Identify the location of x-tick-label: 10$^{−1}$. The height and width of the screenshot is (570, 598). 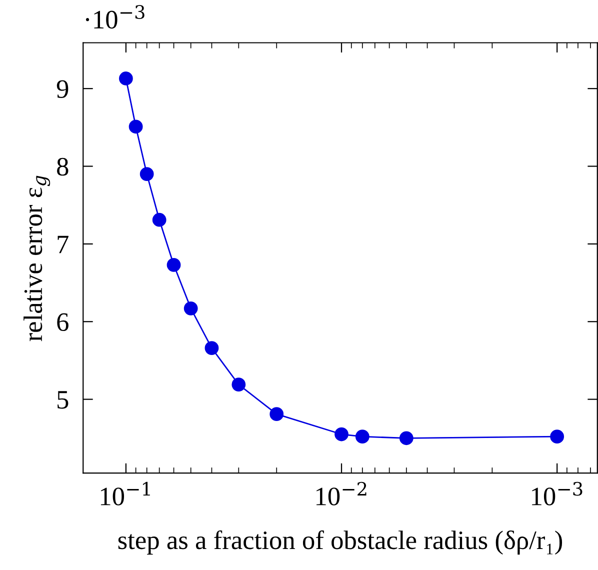
(125, 494).